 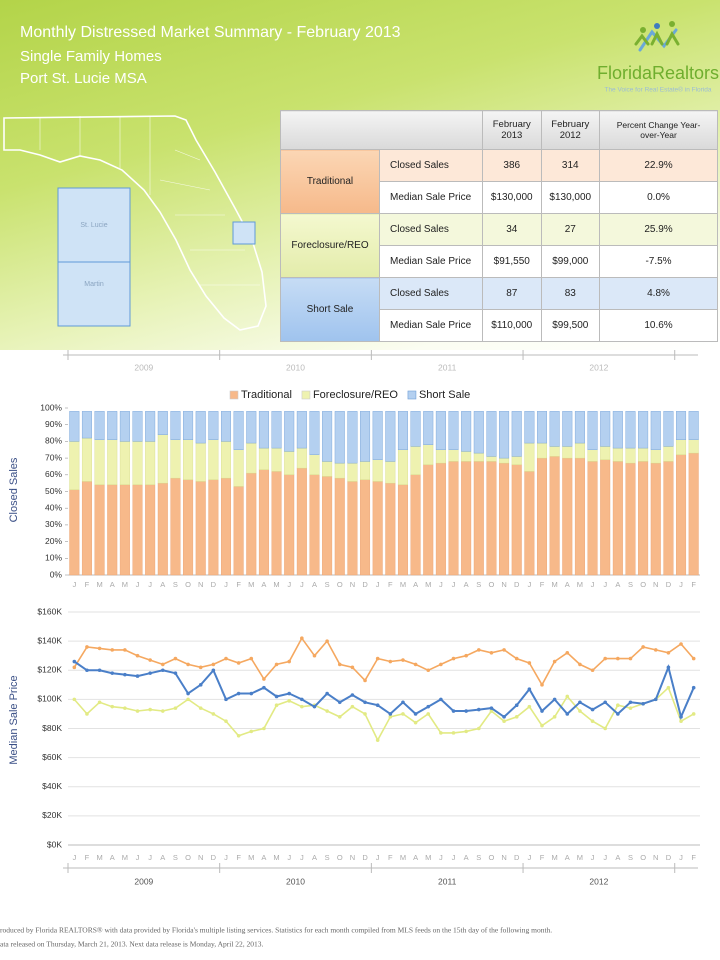 I want to click on y-tick-label: 90%, so click(x=53, y=424).